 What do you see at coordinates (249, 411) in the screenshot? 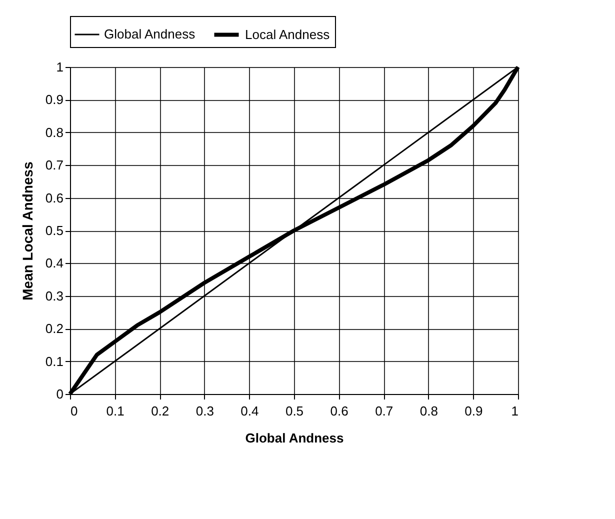
I see `x-tick-label: 0.4` at bounding box center [249, 411].